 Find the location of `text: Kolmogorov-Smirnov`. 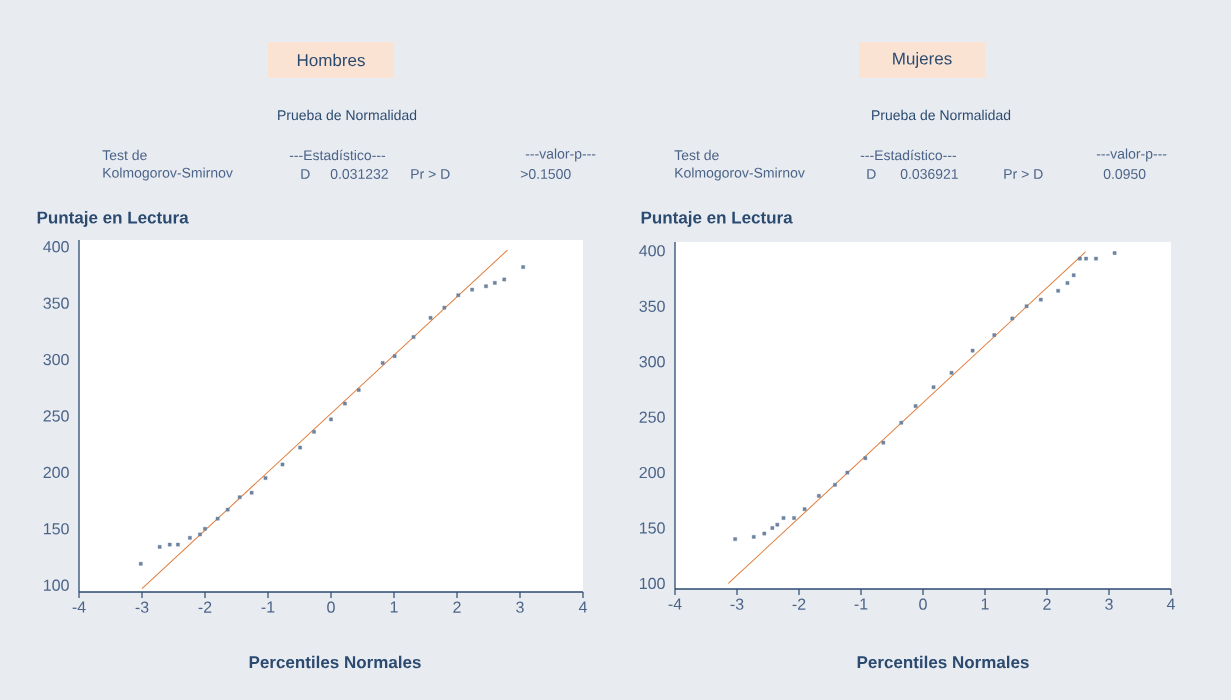

text: Kolmogorov-Smirnov is located at coordinates (740, 174).